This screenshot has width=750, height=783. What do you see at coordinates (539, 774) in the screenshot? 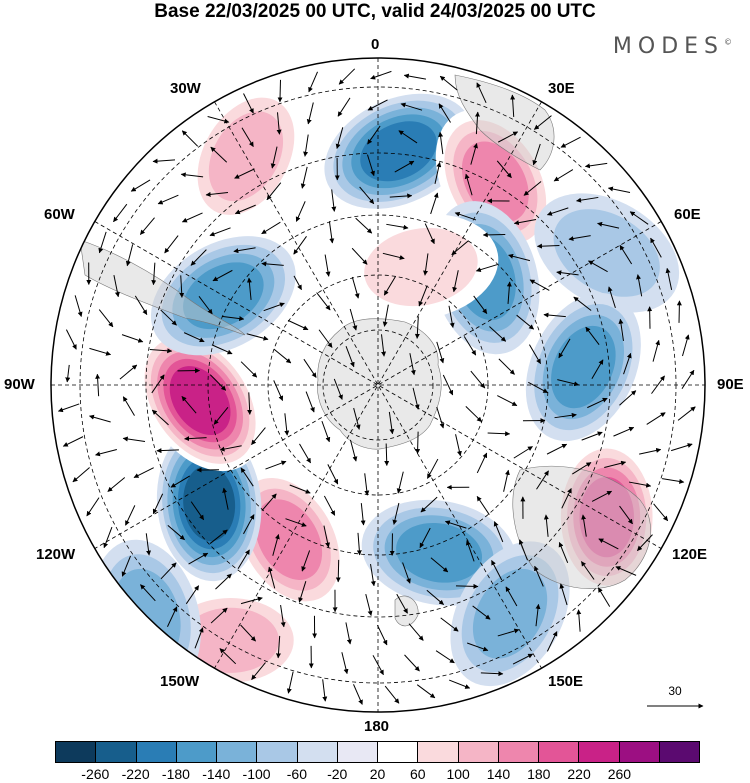
I see `colorbar-tick-label: 180` at bounding box center [539, 774].